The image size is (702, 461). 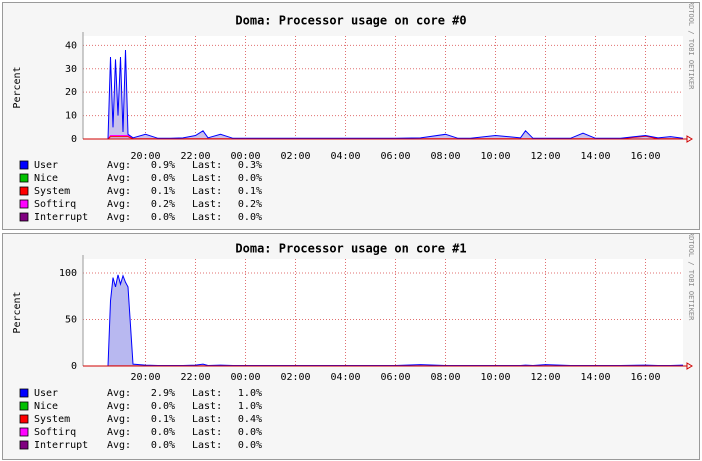 What do you see at coordinates (71, 116) in the screenshot?
I see `y-tick-label: 10` at bounding box center [71, 116].